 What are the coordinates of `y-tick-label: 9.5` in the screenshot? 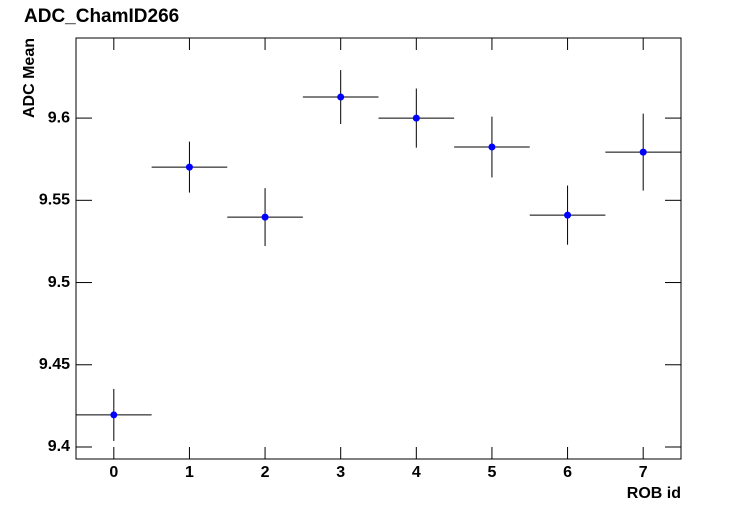 It's located at (59, 282).